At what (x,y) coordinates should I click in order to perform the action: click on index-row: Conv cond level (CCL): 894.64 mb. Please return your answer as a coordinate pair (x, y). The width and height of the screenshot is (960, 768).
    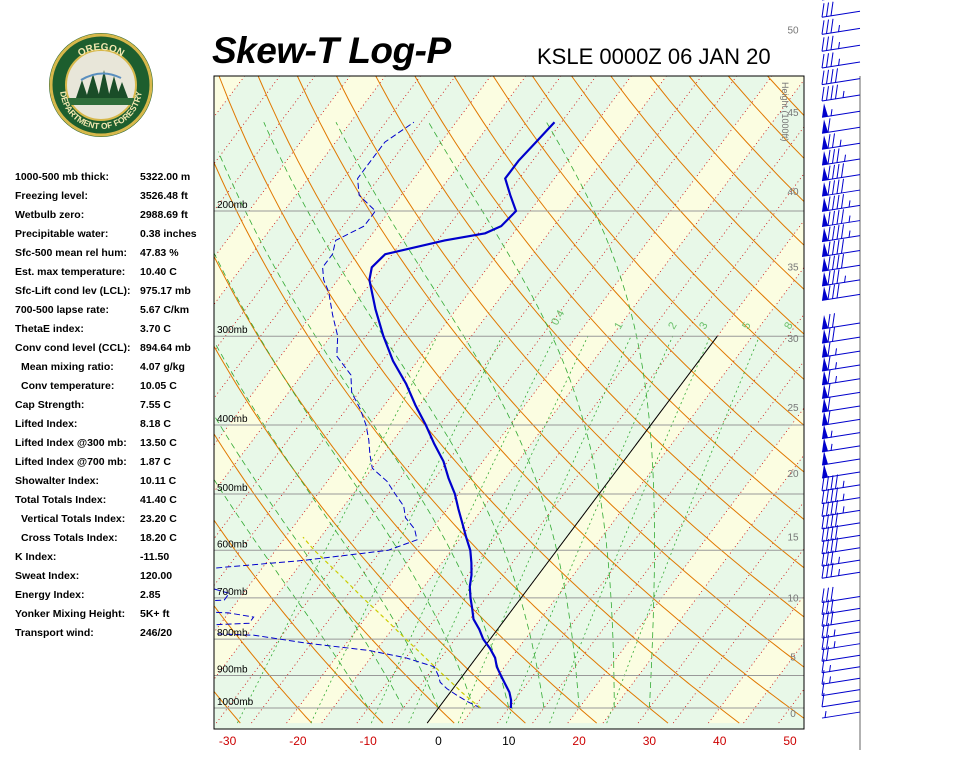
    Looking at the image, I should click on (115, 348).